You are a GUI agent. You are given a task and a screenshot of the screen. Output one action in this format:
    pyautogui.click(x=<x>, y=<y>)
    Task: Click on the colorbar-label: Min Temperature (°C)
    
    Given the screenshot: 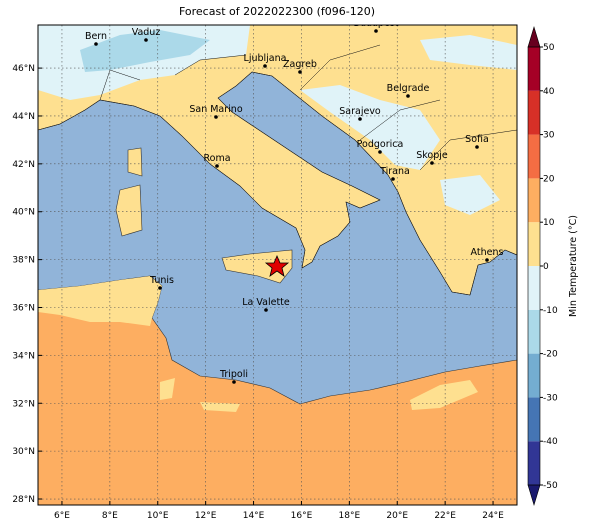 What is the action you would take?
    pyautogui.click(x=573, y=266)
    